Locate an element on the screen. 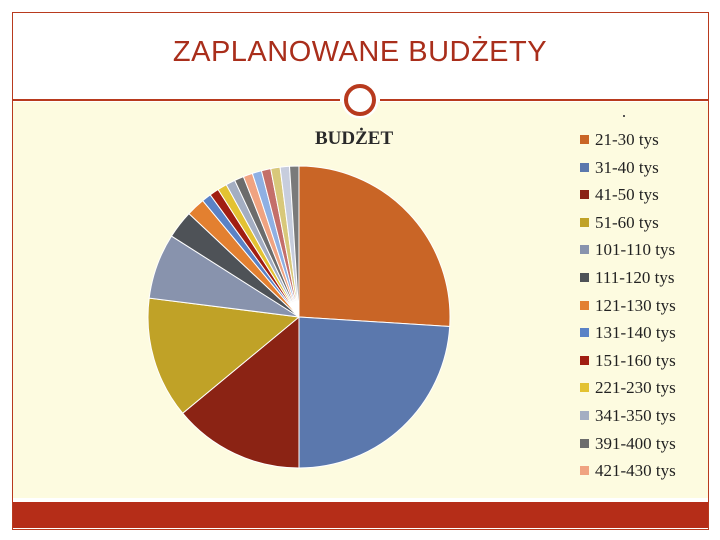 The image size is (720, 540). legend-label: 41-50 tys is located at coordinates (627, 195).